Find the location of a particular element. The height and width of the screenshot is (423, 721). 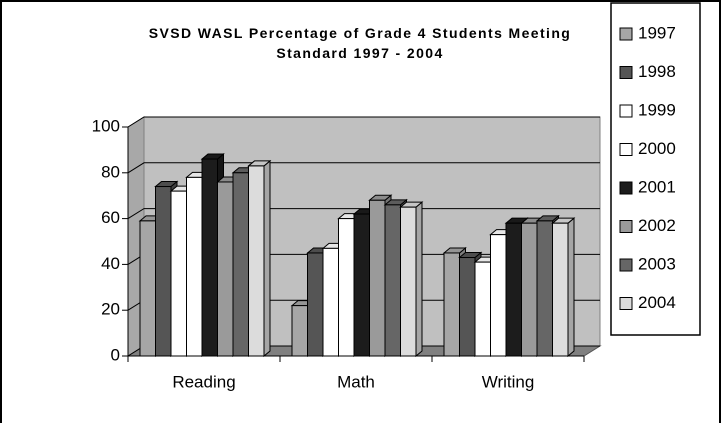

legend-label: 2000 is located at coordinates (657, 148).